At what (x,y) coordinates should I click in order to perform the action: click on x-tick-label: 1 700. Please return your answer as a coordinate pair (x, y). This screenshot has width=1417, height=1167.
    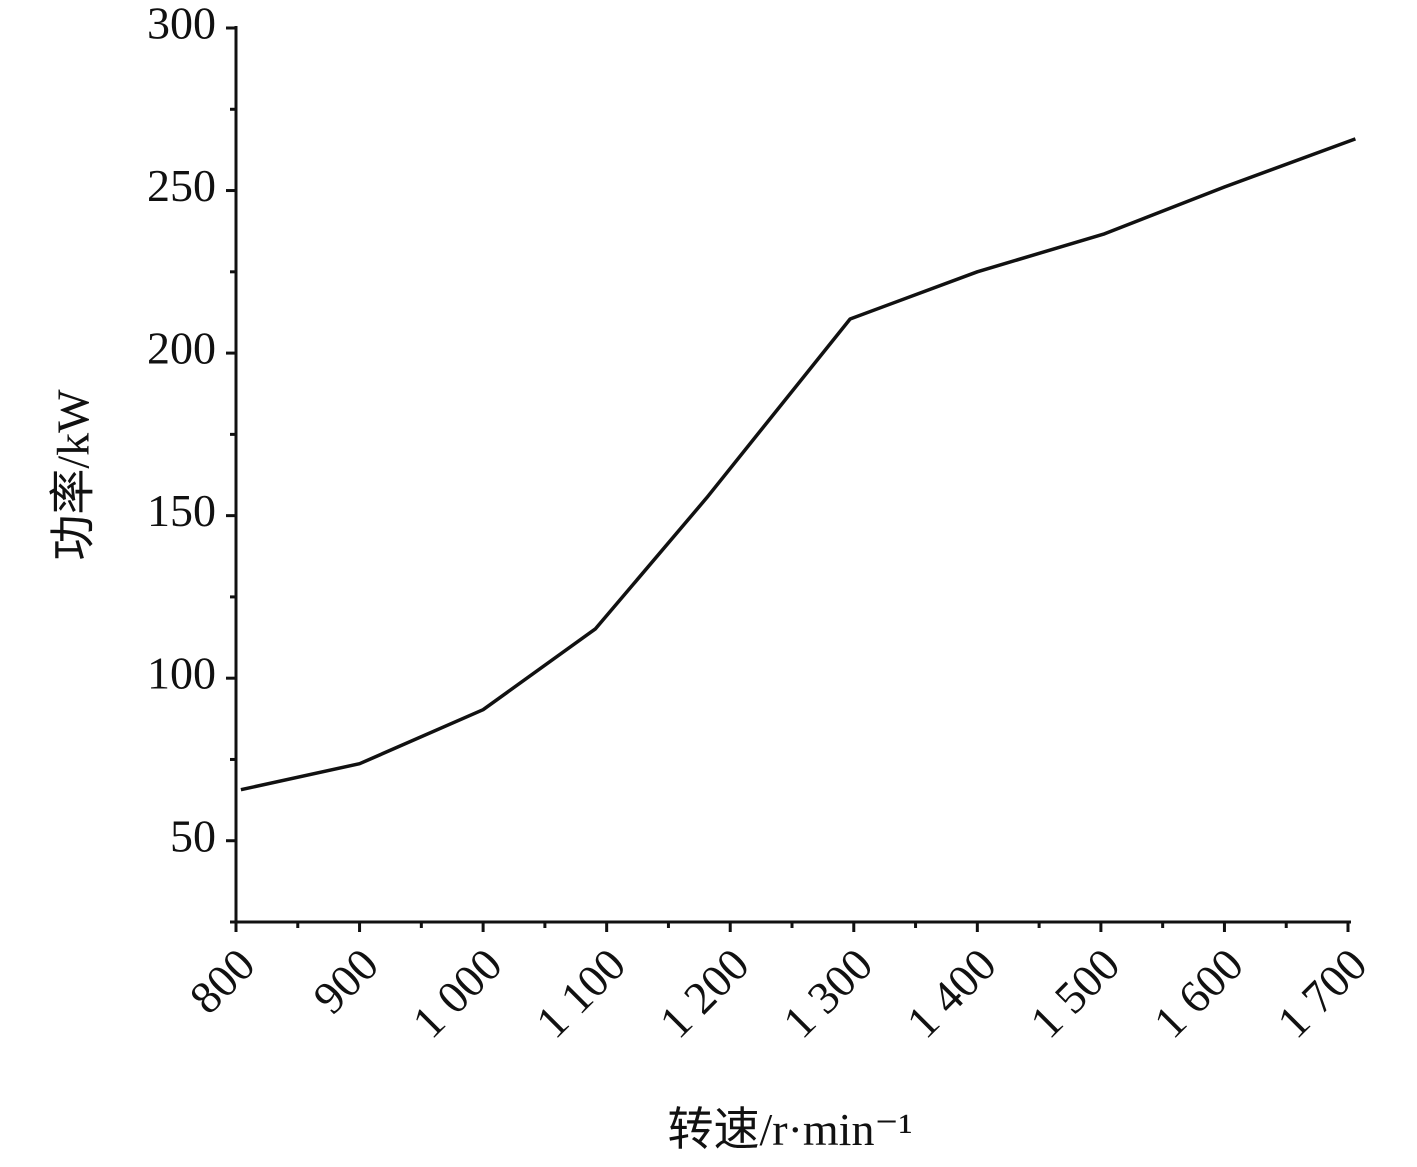
    Looking at the image, I should click on (1321, 992).